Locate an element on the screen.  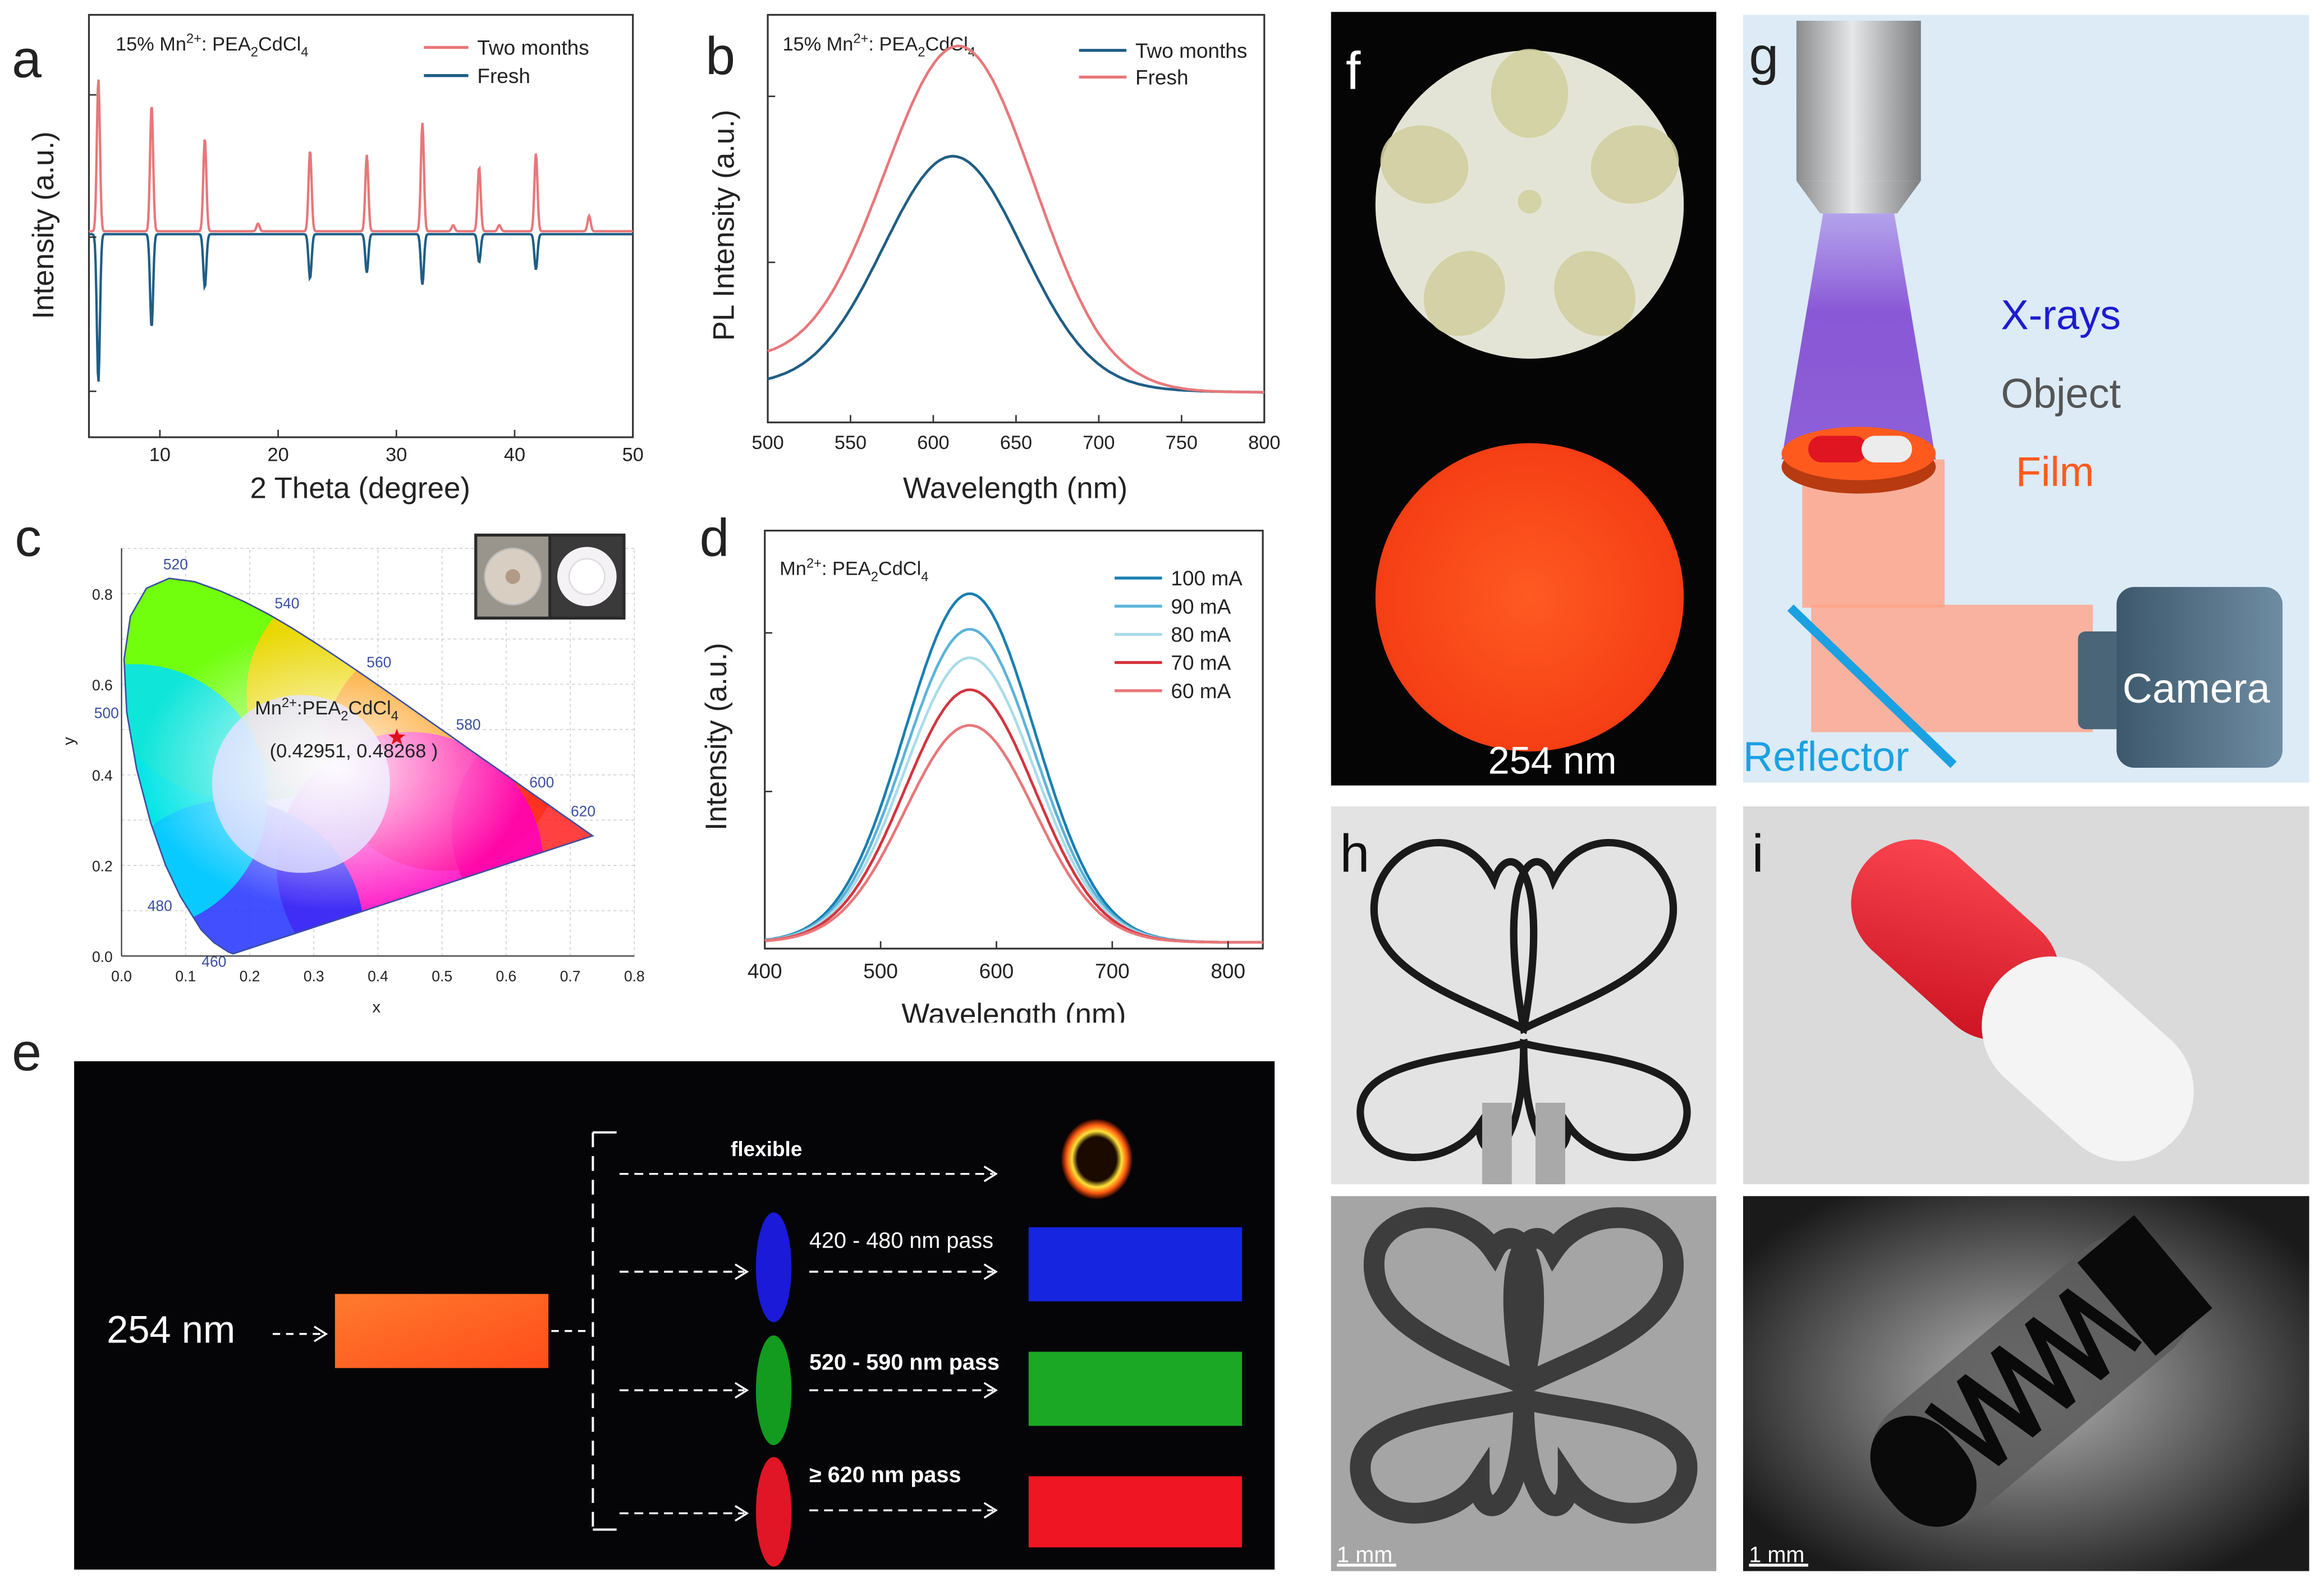
blue-filter-label: 420 - 480 nm pass is located at coordinates (901, 1241).